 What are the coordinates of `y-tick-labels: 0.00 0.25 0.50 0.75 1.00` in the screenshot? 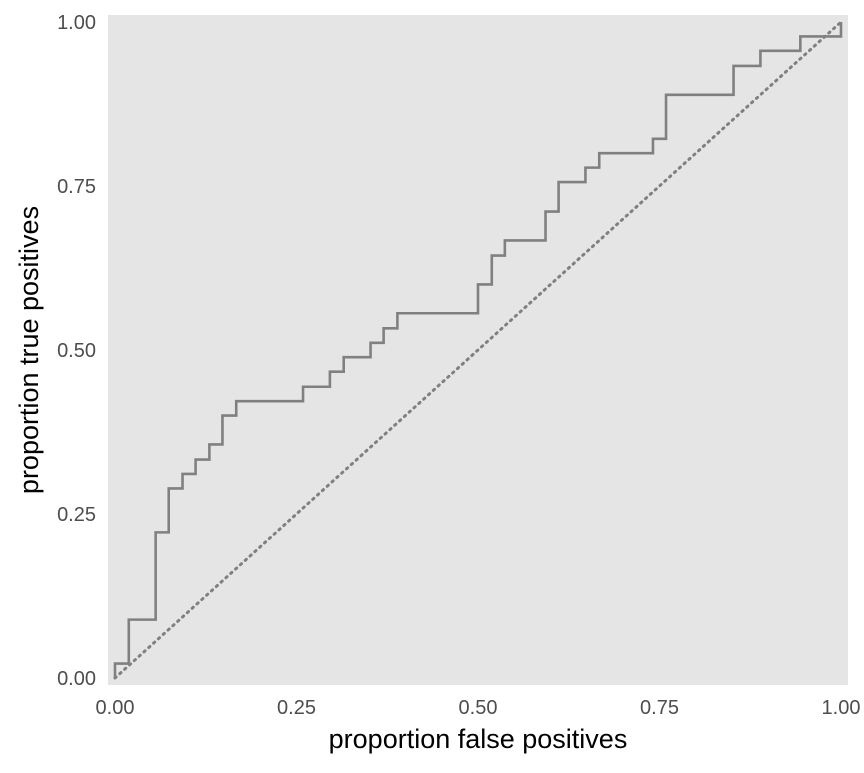 It's located at (76, 351).